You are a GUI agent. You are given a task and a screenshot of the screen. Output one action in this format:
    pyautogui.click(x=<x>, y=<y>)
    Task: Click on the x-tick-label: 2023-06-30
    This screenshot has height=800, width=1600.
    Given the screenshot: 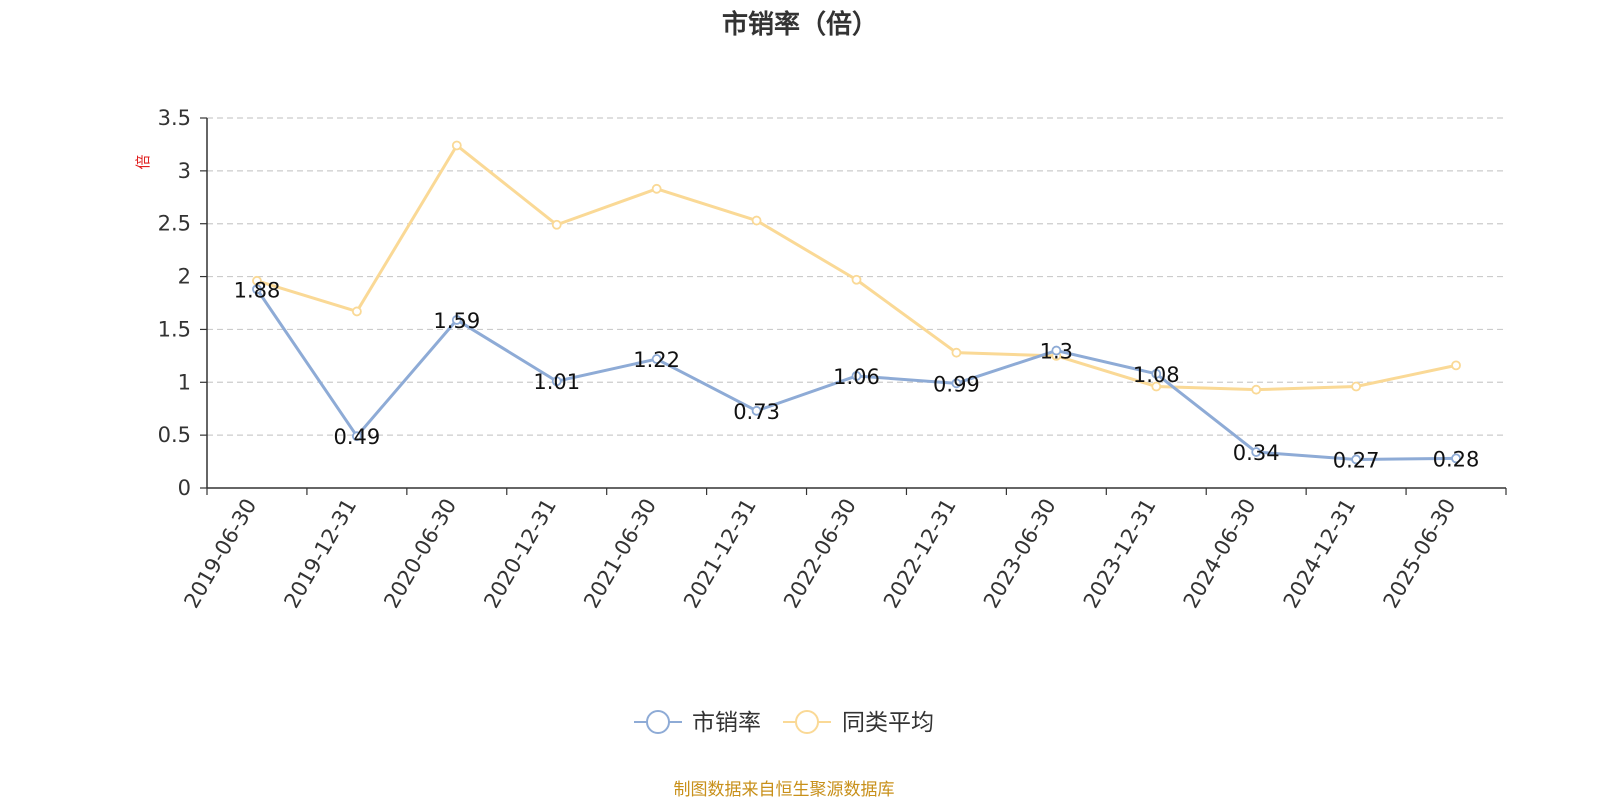 What is the action you would take?
    pyautogui.click(x=1020, y=554)
    